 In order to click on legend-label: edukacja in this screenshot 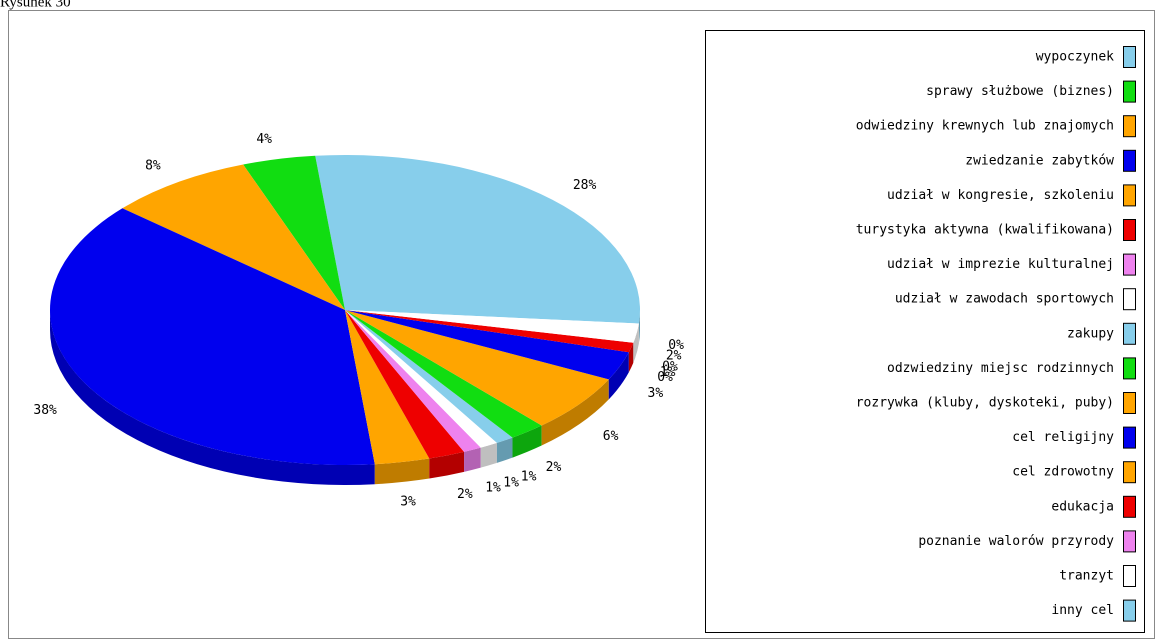, I will do `click(1082, 506)`.